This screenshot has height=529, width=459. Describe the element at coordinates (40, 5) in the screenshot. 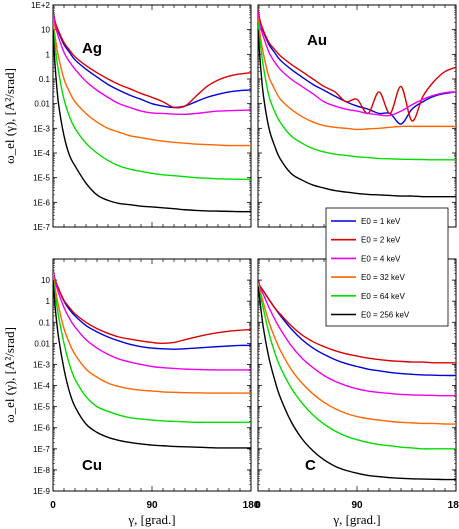

I see `y-tick-label: 1E+2` at that location.